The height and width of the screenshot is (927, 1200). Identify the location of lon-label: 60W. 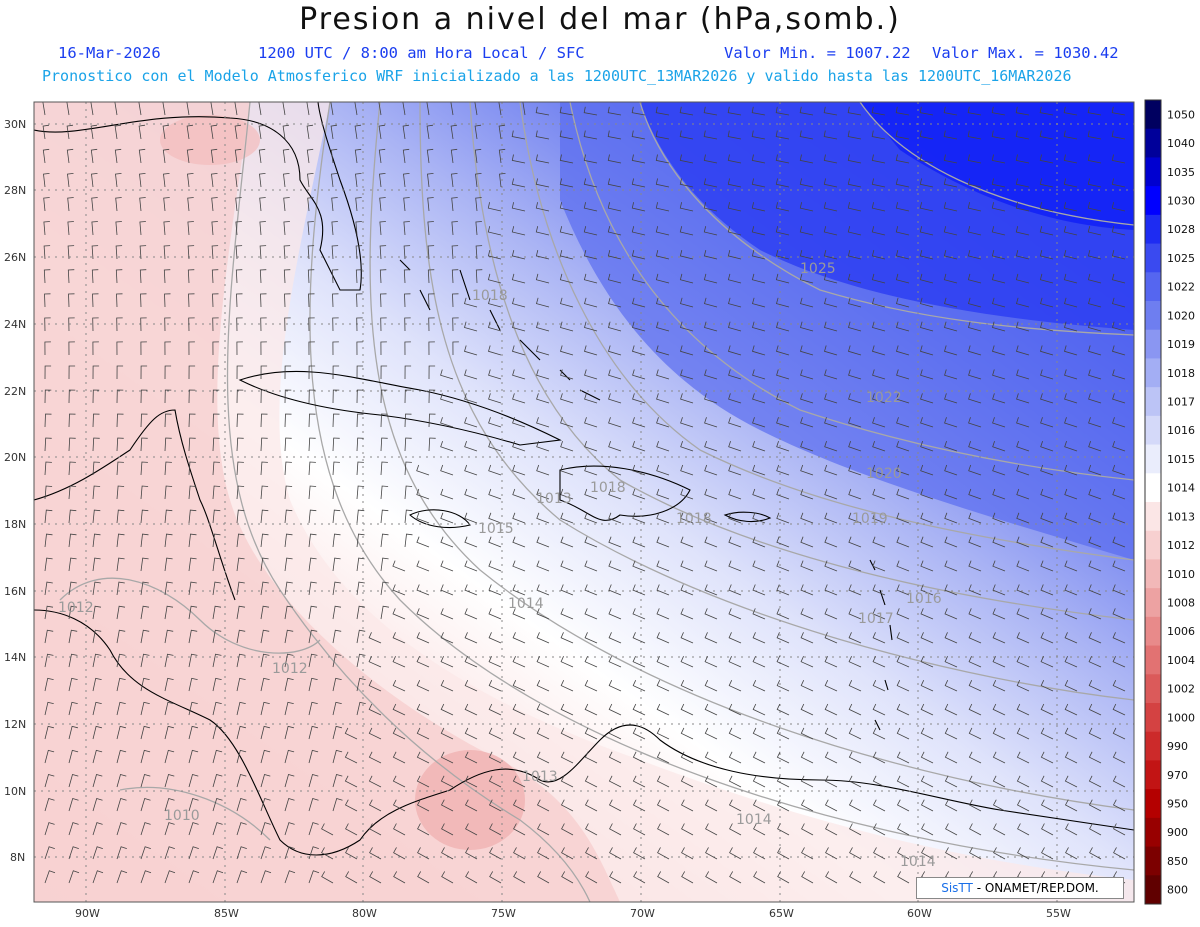
(919, 913).